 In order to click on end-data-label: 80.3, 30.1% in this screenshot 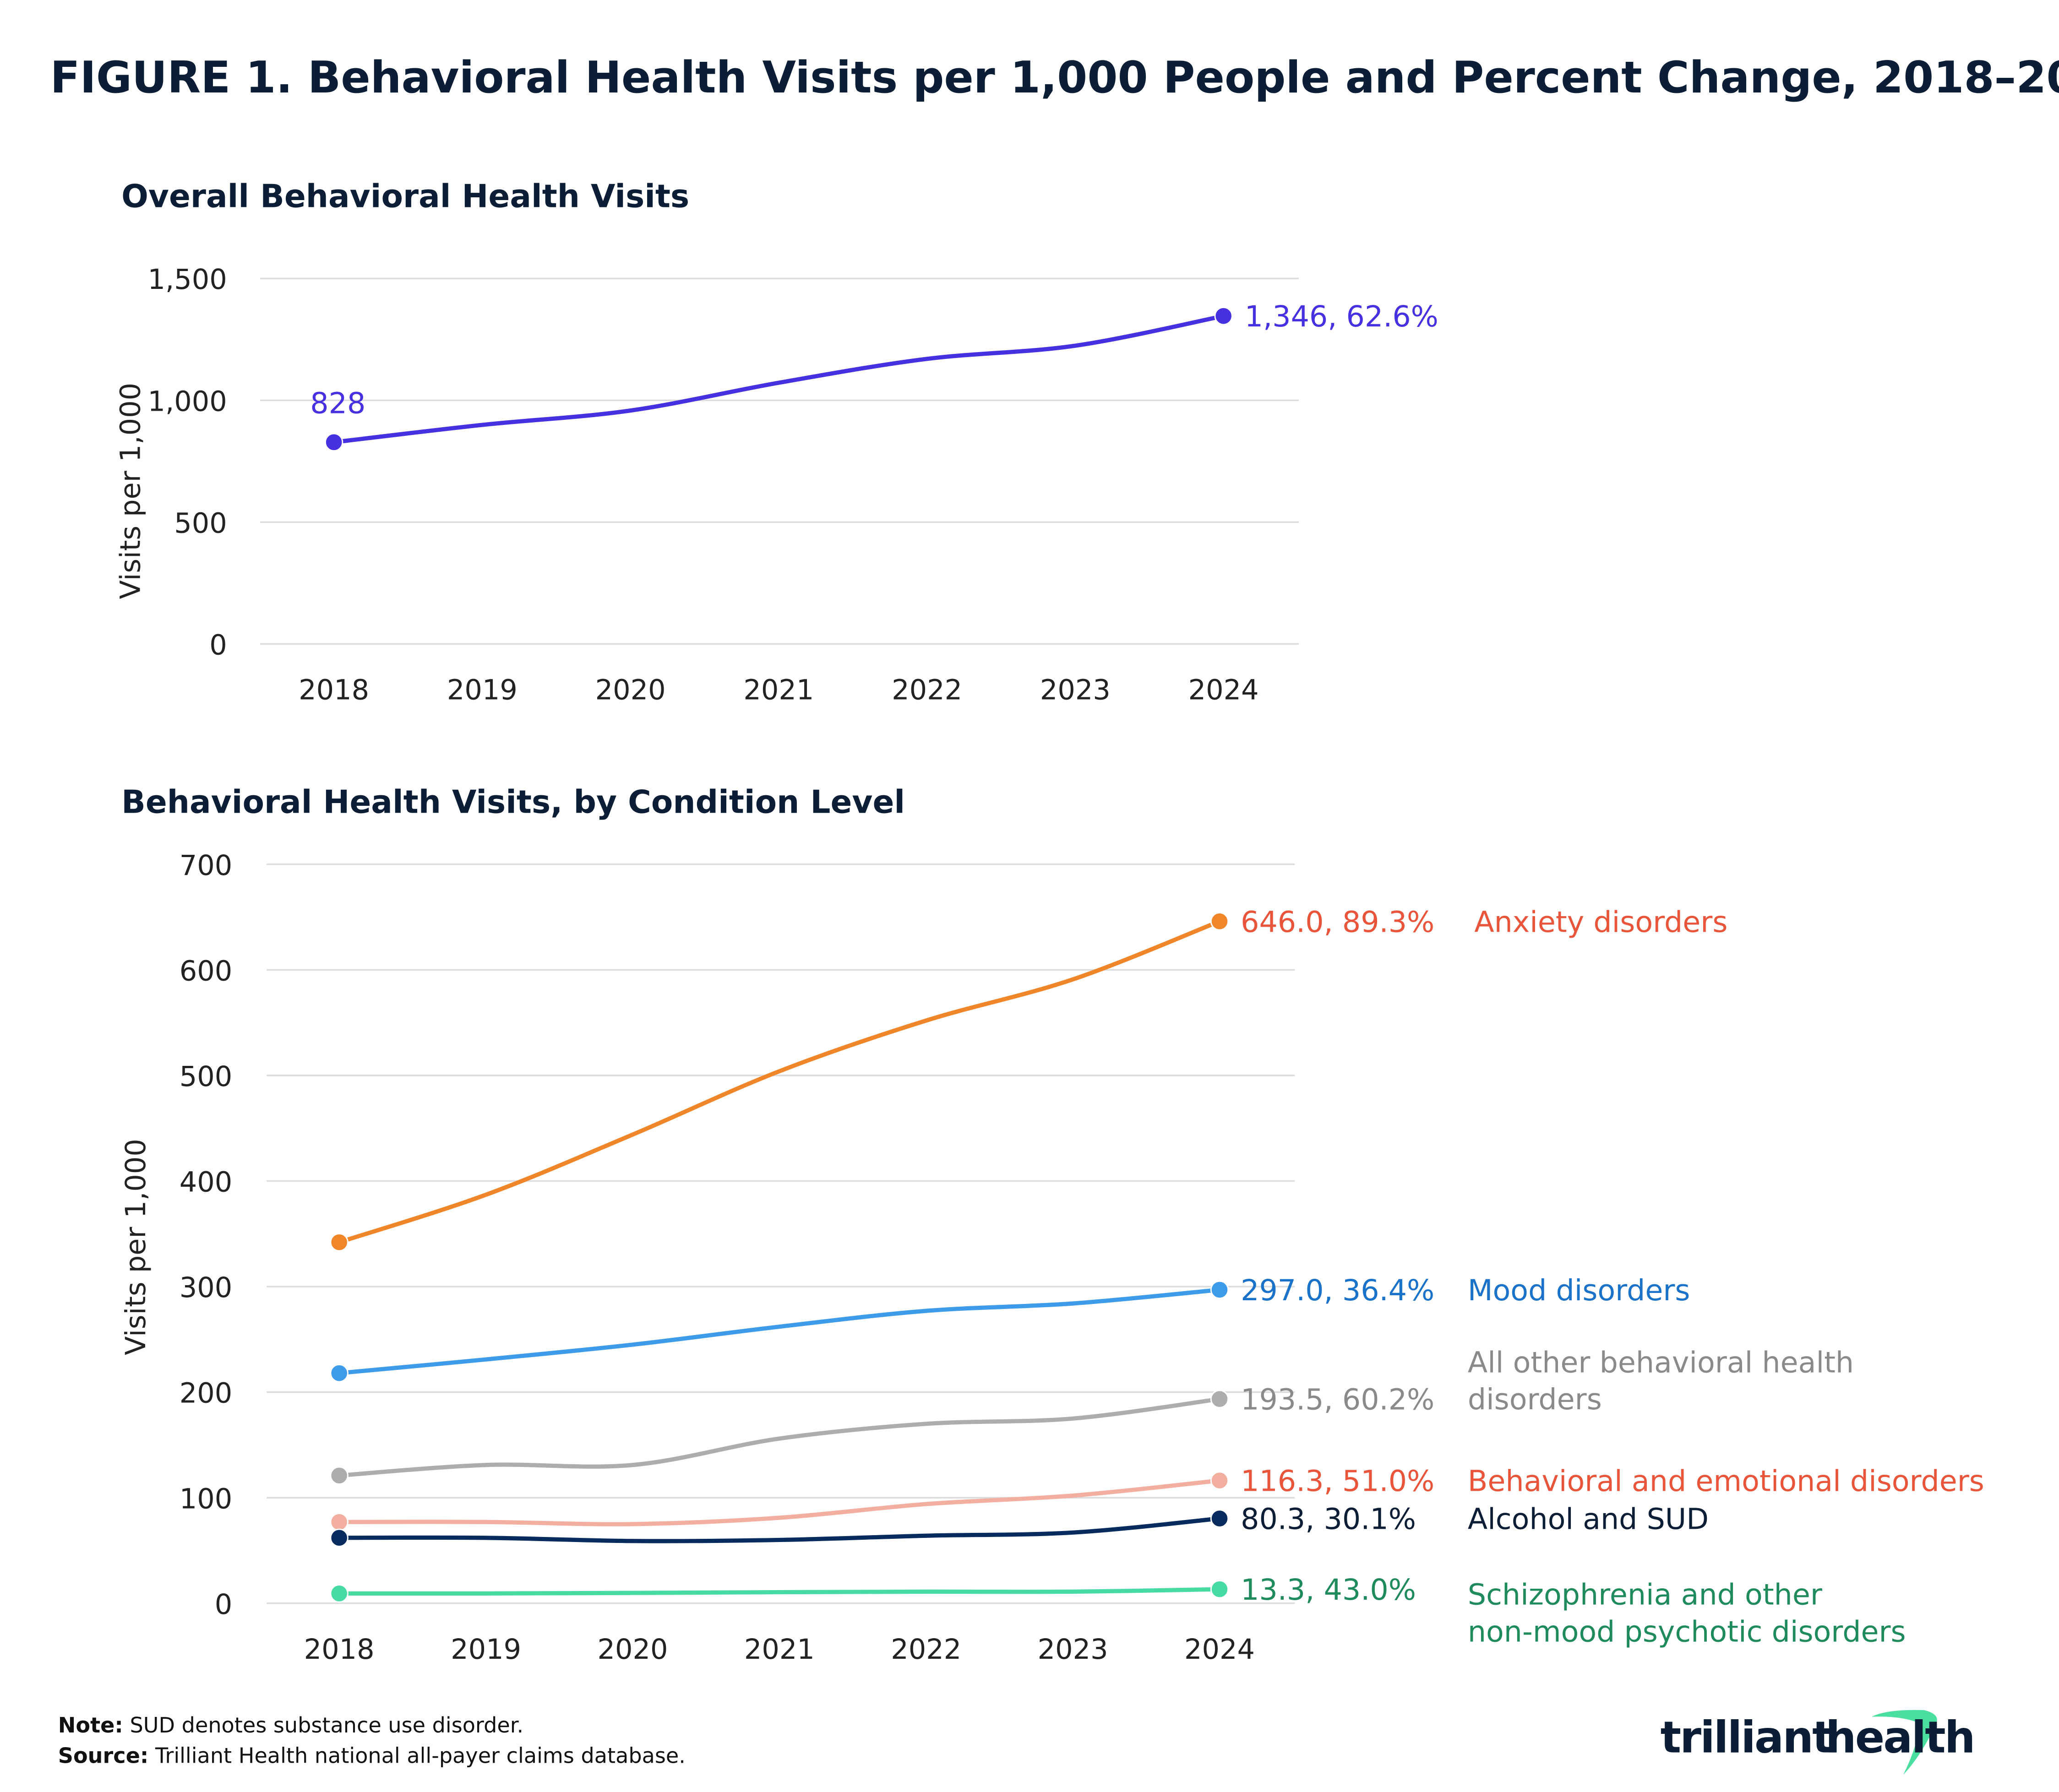, I will do `click(1329, 1519)`.